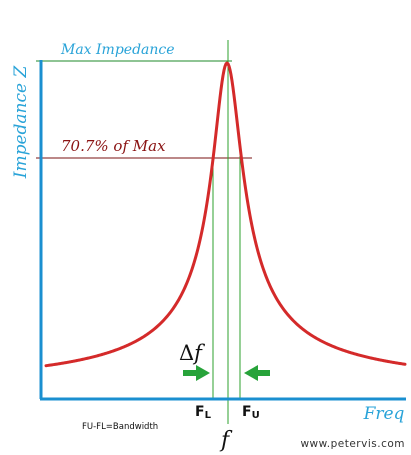 The image size is (411, 455). What do you see at coordinates (384, 414) in the screenshot?
I see `x-axis-label: Freq` at bounding box center [384, 414].